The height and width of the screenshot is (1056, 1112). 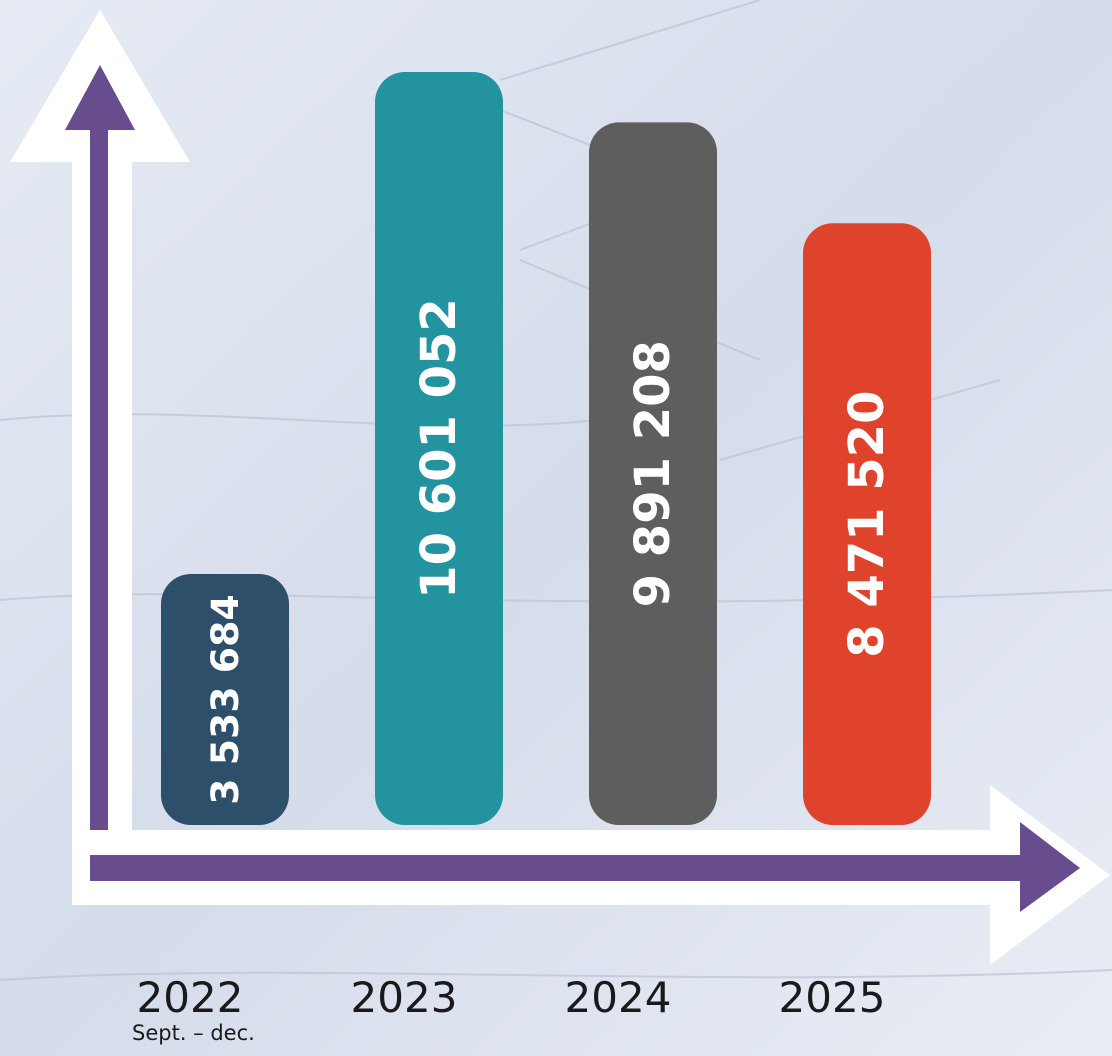 I want to click on x-tick-label: 2023, so click(x=404, y=997).